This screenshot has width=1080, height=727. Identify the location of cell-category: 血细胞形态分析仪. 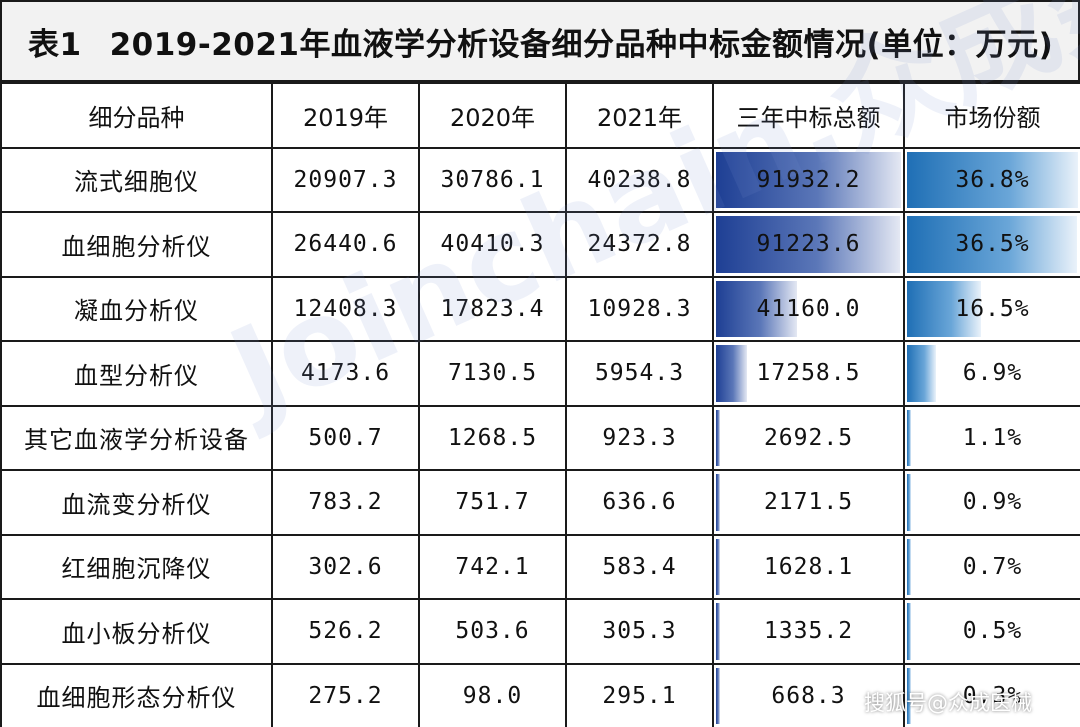
(136, 694).